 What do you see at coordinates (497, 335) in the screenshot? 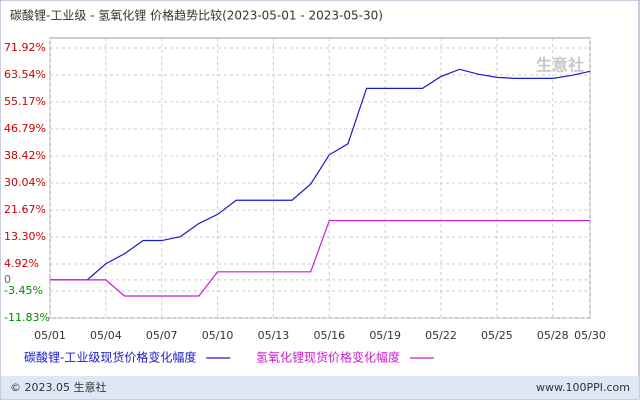
I see `x-tick-label: 05/25` at bounding box center [497, 335].